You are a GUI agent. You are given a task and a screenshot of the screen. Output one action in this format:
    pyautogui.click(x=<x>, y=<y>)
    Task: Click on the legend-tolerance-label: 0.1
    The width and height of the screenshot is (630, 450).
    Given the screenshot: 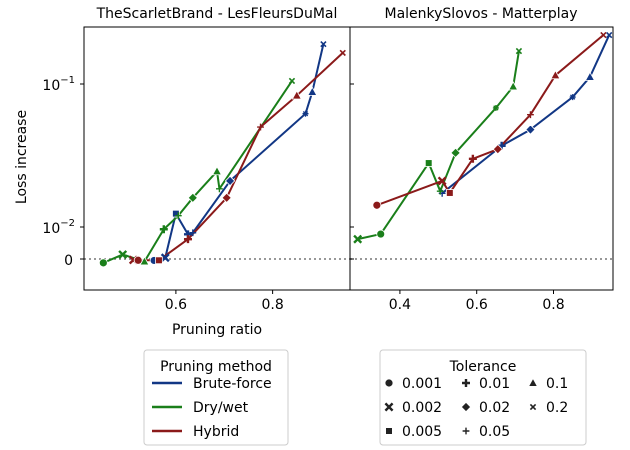 What is the action you would take?
    pyautogui.click(x=557, y=384)
    